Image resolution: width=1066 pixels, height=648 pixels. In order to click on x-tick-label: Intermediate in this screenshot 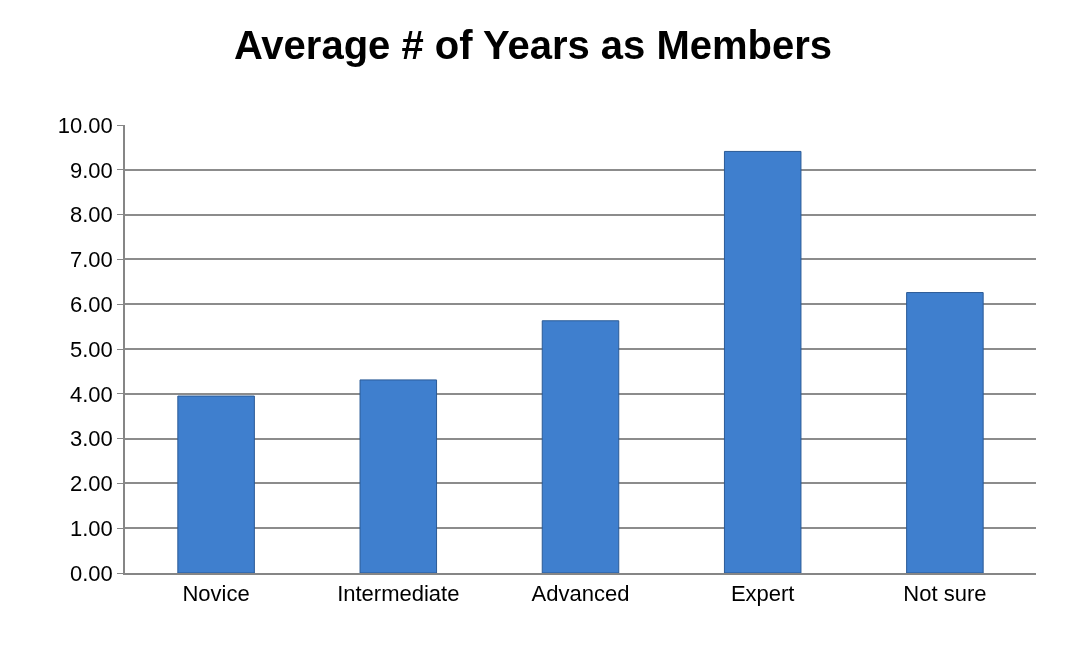, I will do `click(398, 594)`.